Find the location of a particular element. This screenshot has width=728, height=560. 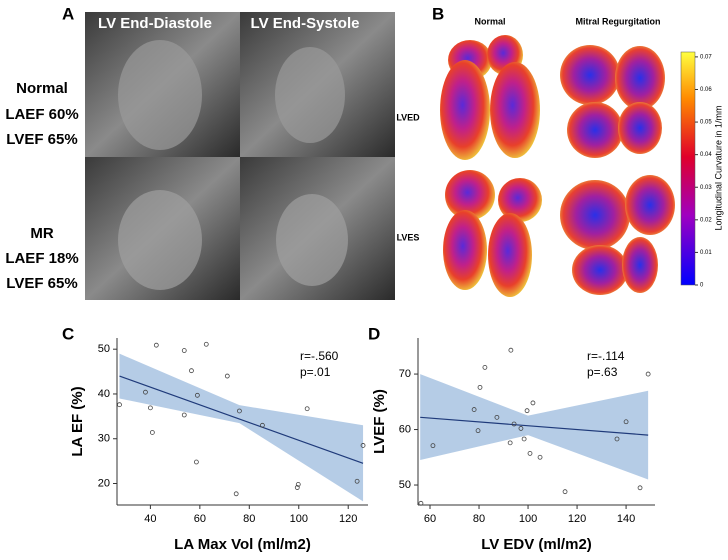

colorbar-tick-label: 0.03 is located at coordinates (706, 188).